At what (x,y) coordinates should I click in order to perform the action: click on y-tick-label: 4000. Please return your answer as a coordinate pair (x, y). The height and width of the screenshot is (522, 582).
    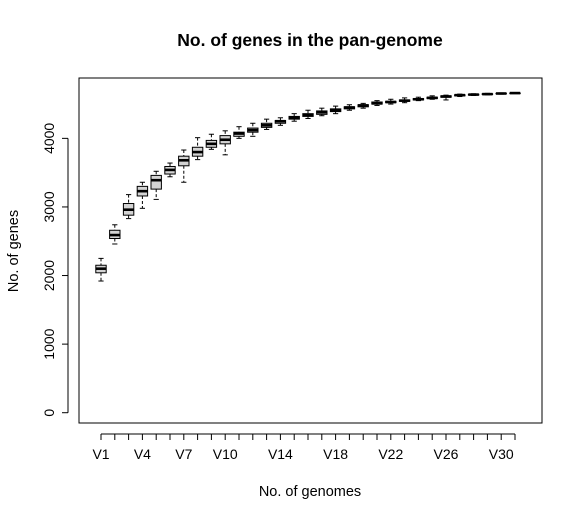
    Looking at the image, I should click on (49, 138).